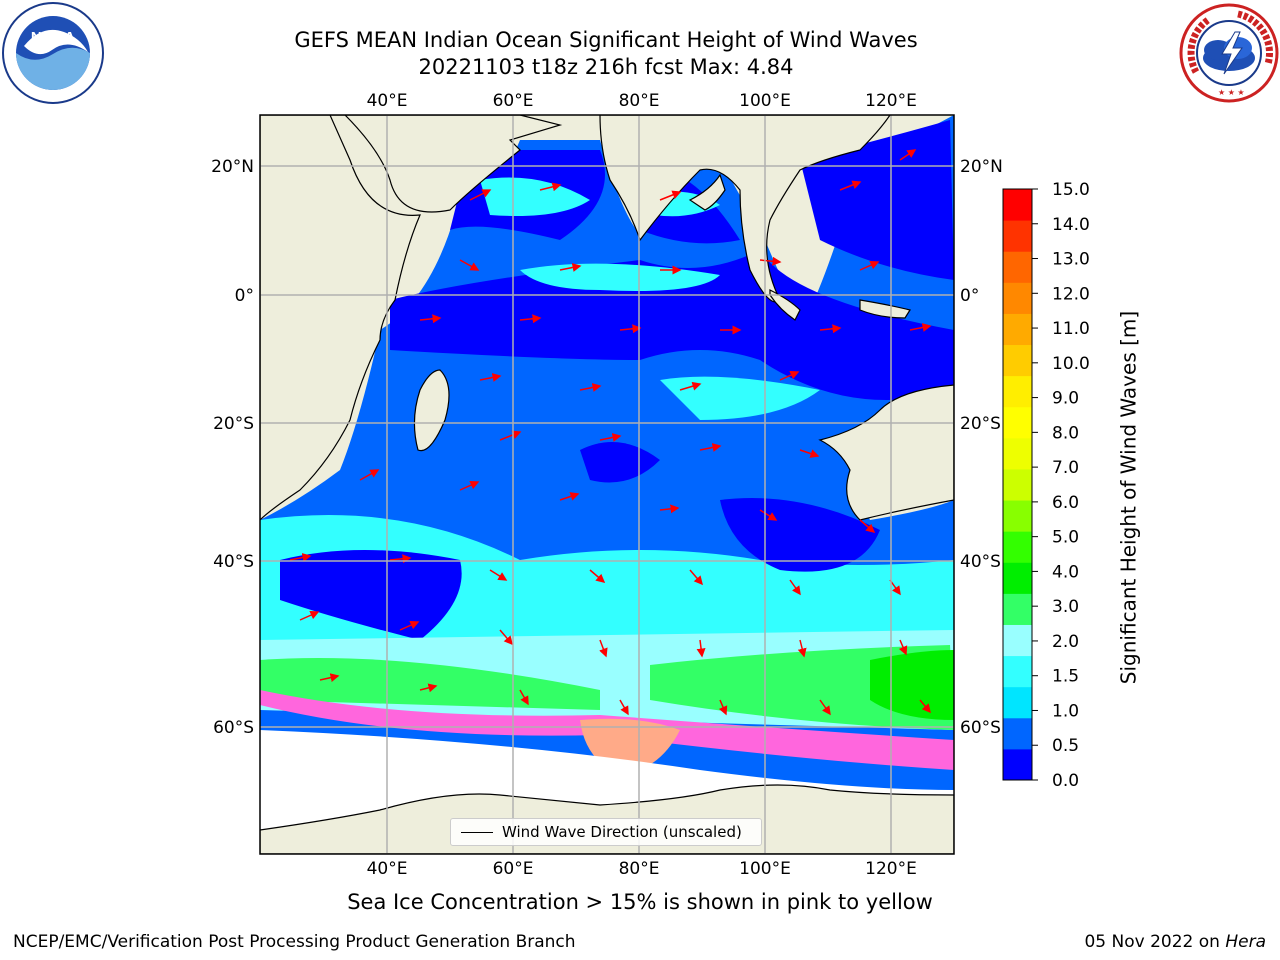 This screenshot has width=1280, height=960. Describe the element at coordinates (477, 832) in the screenshot. I see `legend-line-swatch` at that location.